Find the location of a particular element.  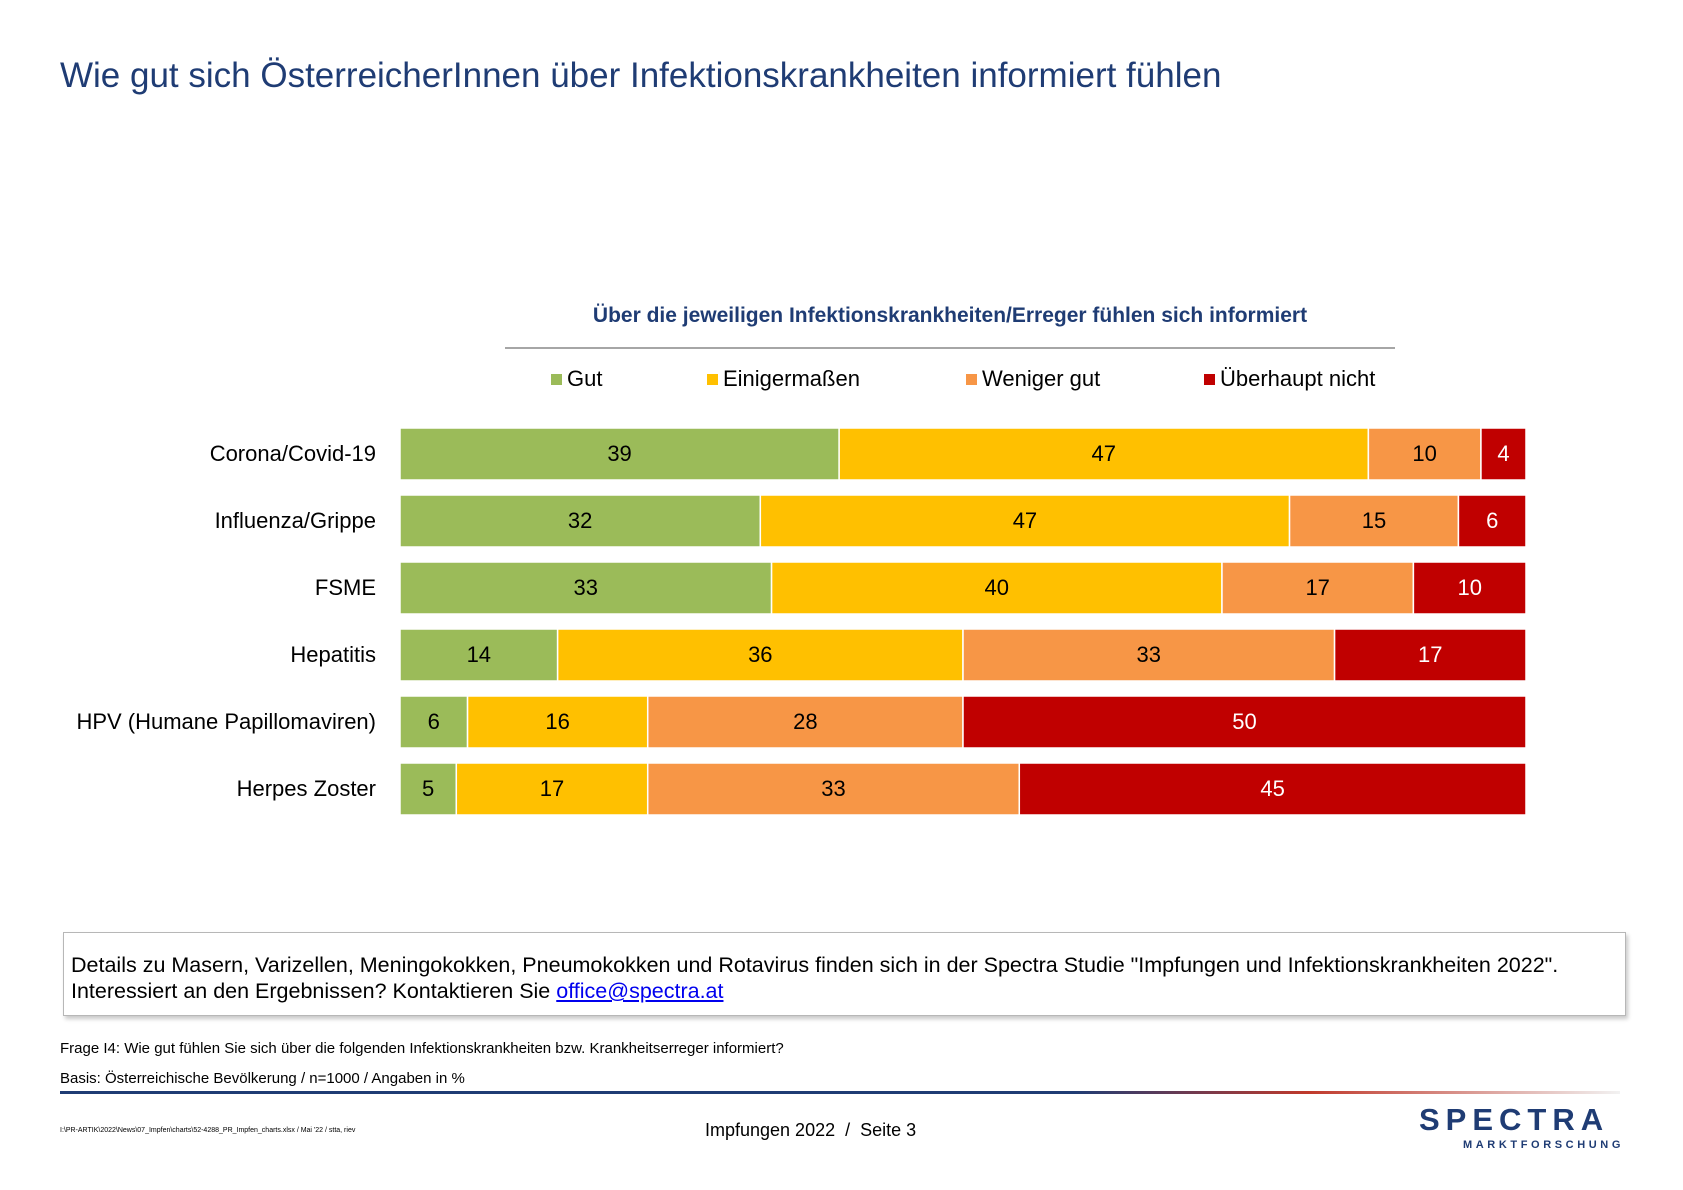

bar-segment-weniger-gut-fsme is located at coordinates (1318, 588).